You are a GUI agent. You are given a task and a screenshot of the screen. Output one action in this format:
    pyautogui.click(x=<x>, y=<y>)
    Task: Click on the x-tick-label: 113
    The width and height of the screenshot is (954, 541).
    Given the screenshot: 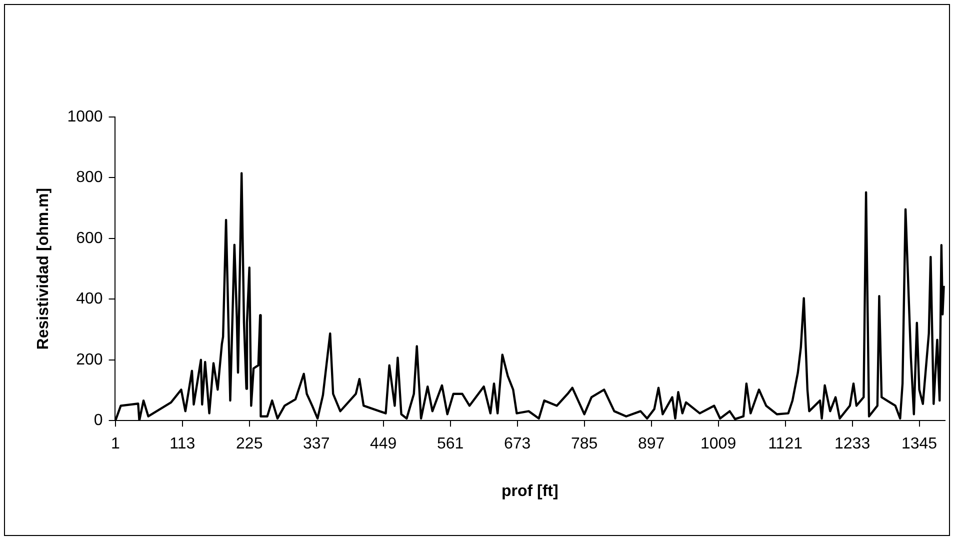 What is the action you would take?
    pyautogui.click(x=183, y=444)
    